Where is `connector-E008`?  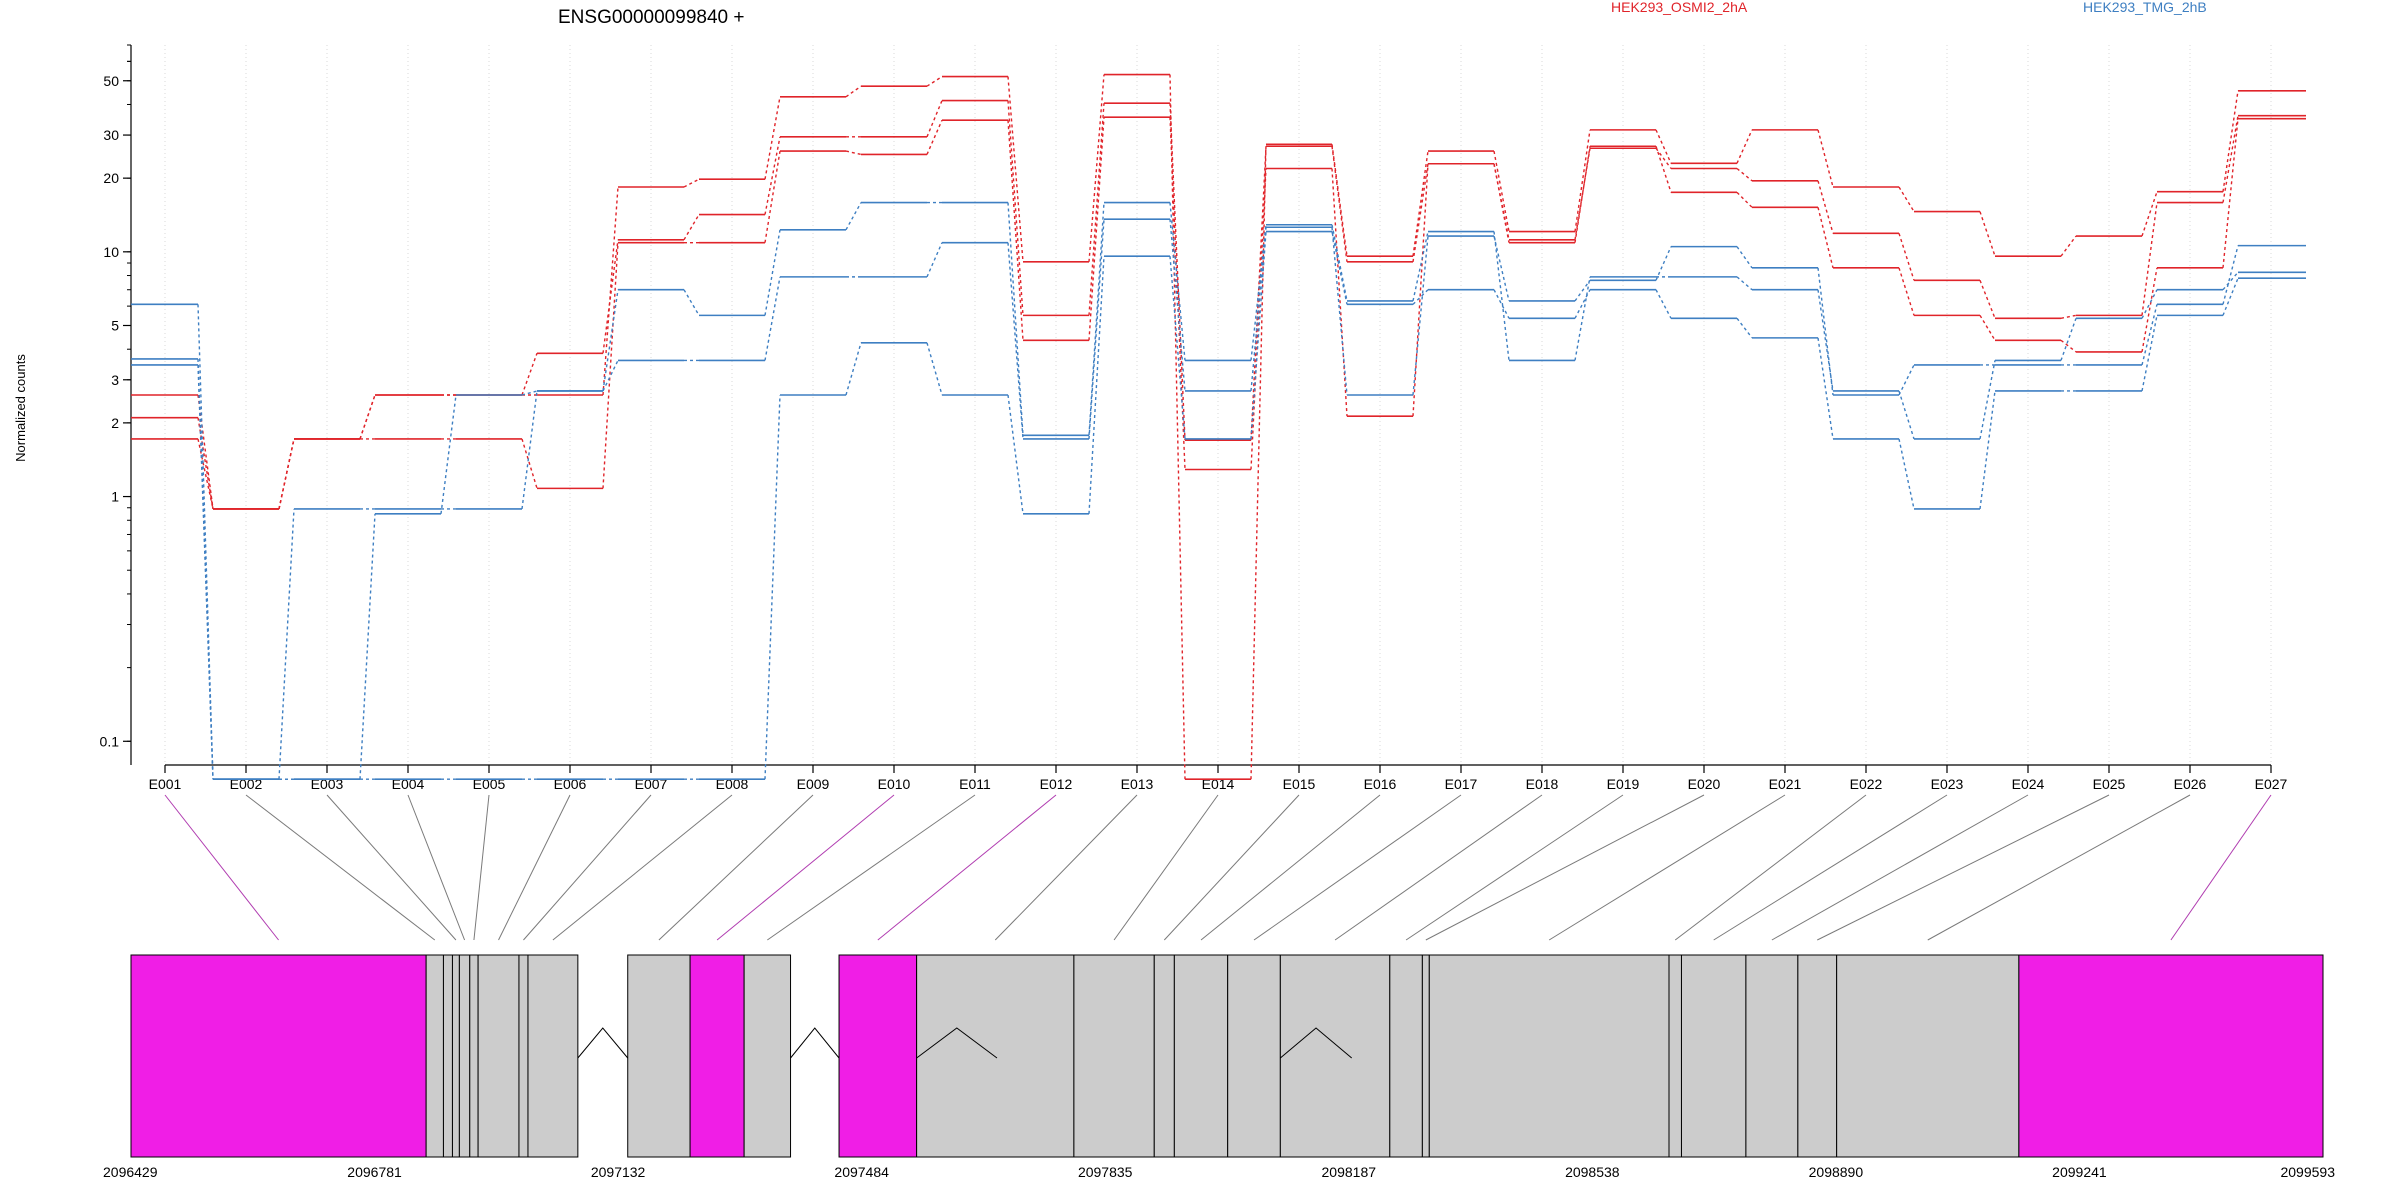 connector-E008 is located at coordinates (642, 867).